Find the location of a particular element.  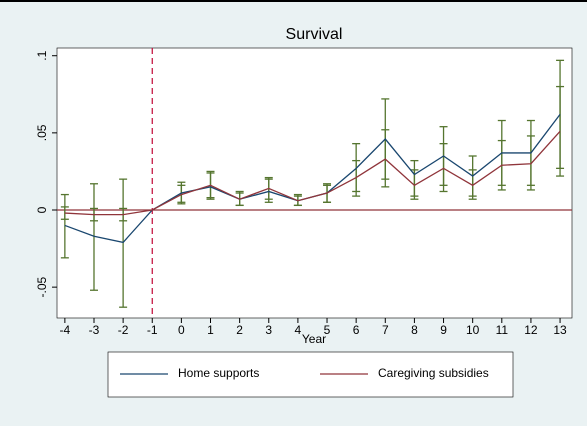

x-tick-label: 3 is located at coordinates (268, 330).